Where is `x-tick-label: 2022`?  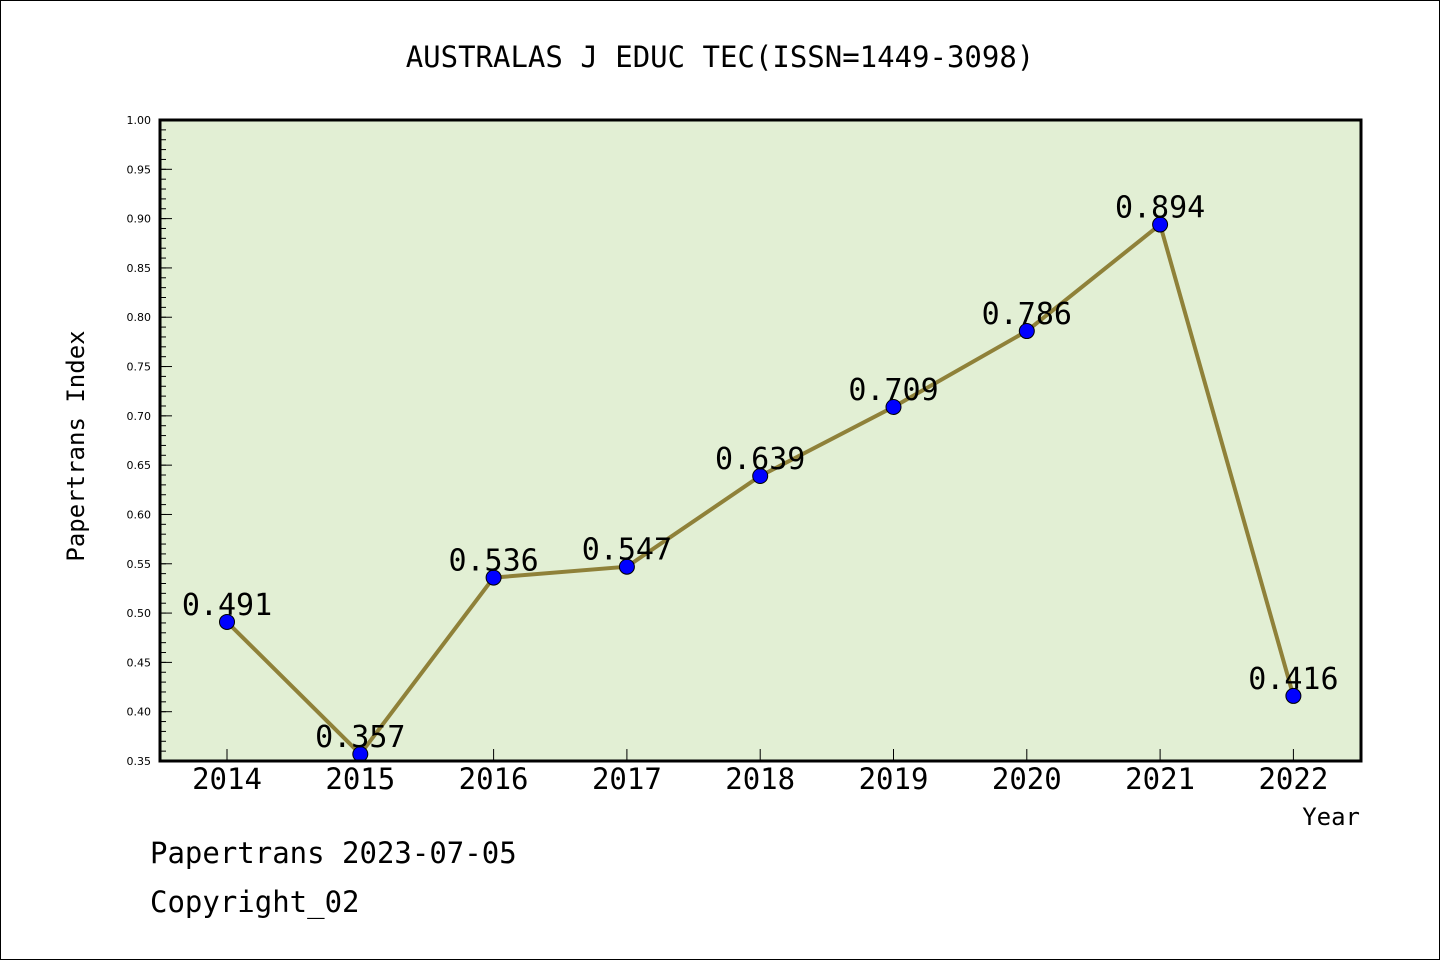 x-tick-label: 2022 is located at coordinates (1293, 779).